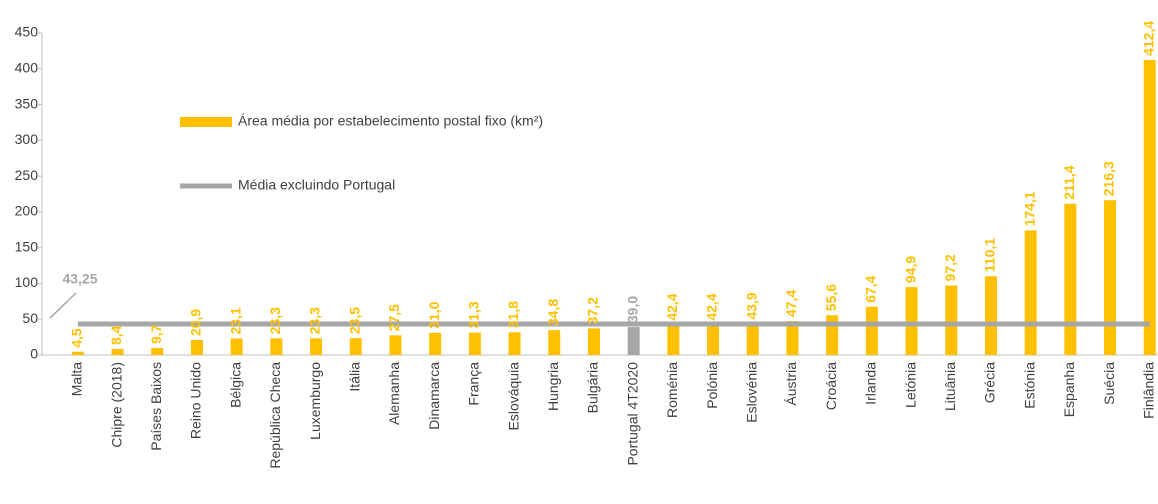 The width and height of the screenshot is (1158, 504). I want to click on x-tick-label: Alemanha, so click(394, 393).